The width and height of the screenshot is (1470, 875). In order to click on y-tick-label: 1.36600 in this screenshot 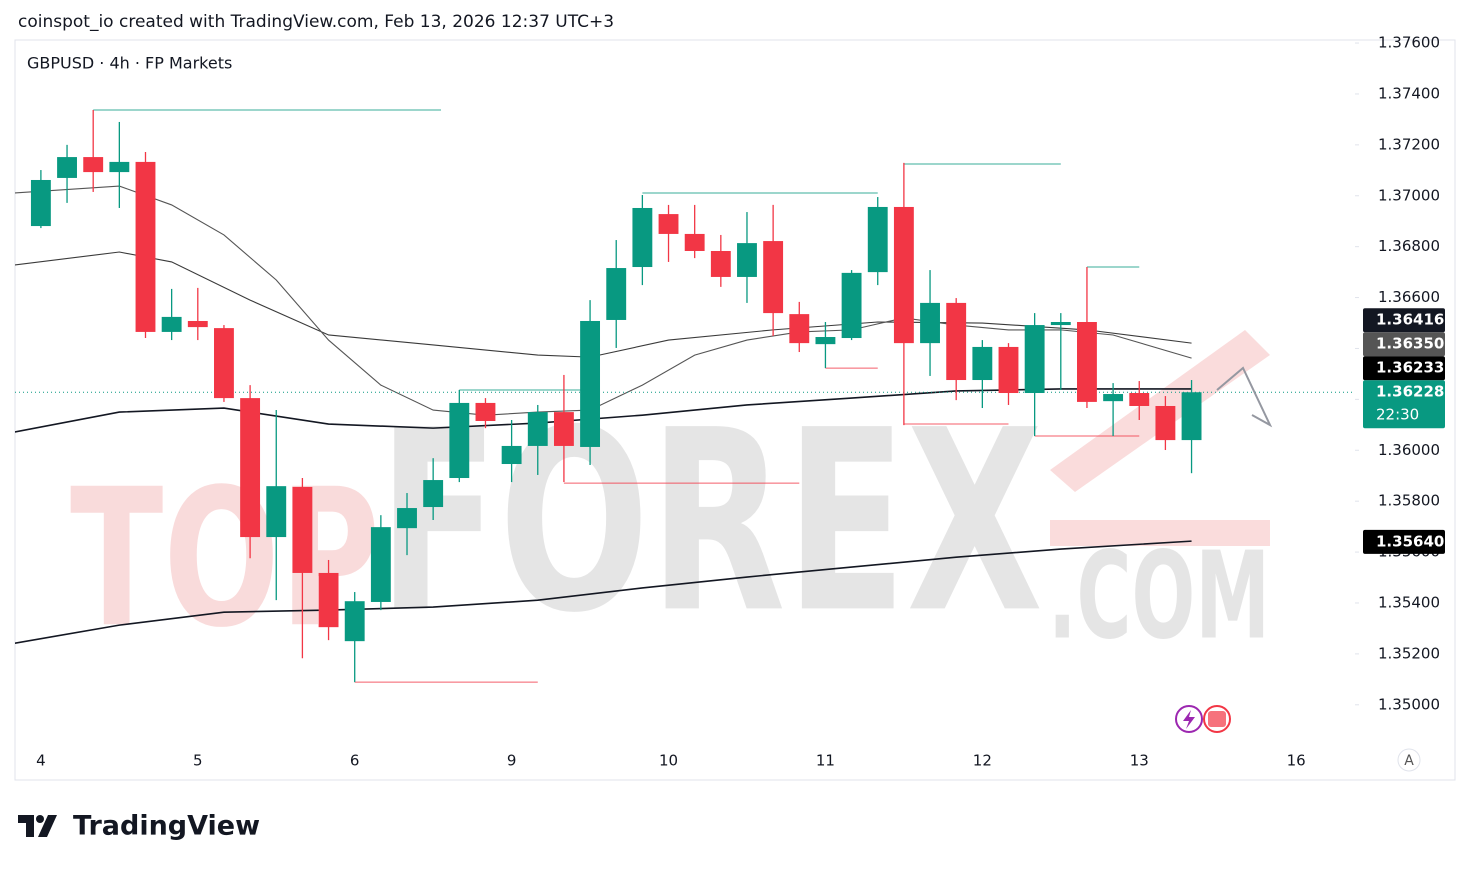, I will do `click(1409, 297)`.